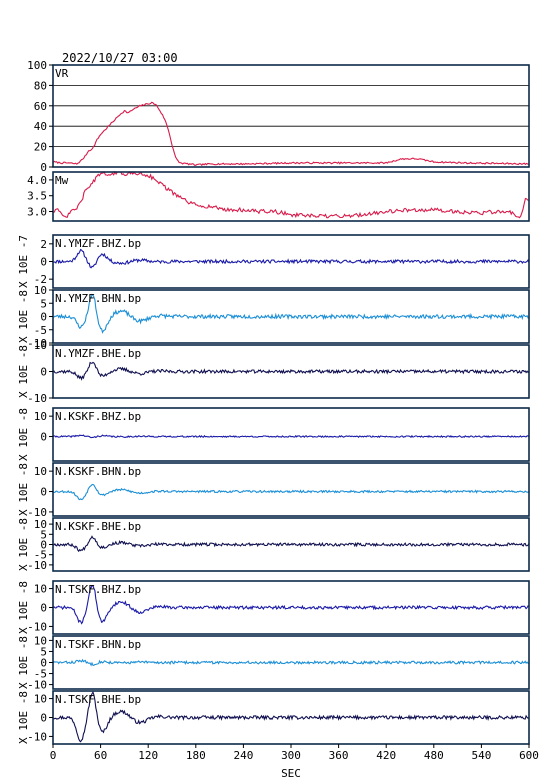 The height and width of the screenshot is (781, 554). Describe the element at coordinates (37, 212) in the screenshot. I see `y-tick-label: 3.0` at that location.